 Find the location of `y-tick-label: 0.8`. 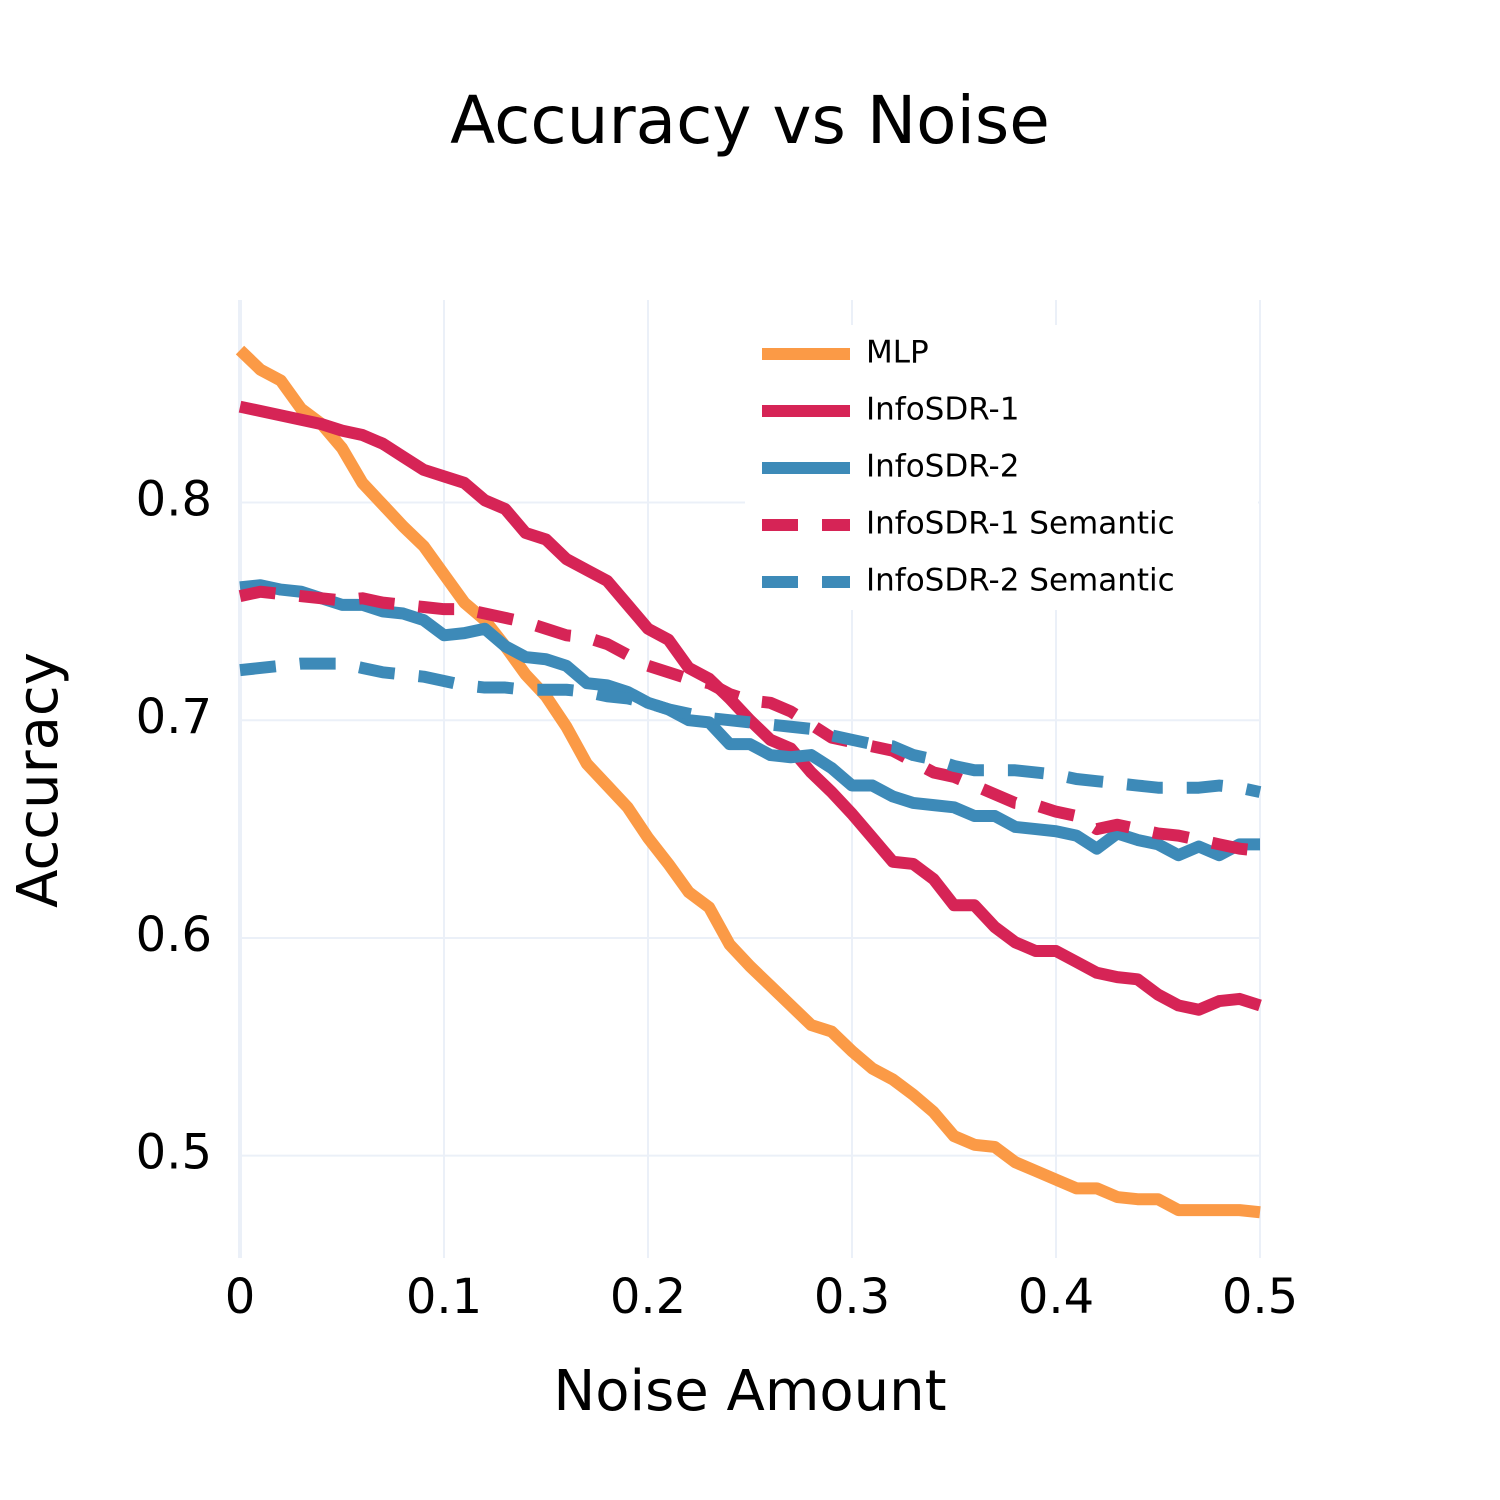

y-tick-label: 0.8 is located at coordinates (174, 499).